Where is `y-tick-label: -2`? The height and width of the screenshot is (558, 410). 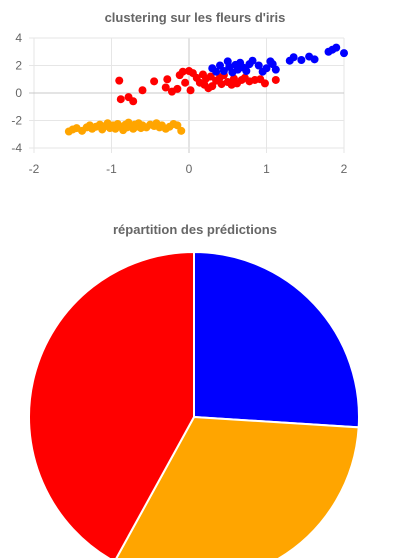 y-tick-label: -2 is located at coordinates (16, 121).